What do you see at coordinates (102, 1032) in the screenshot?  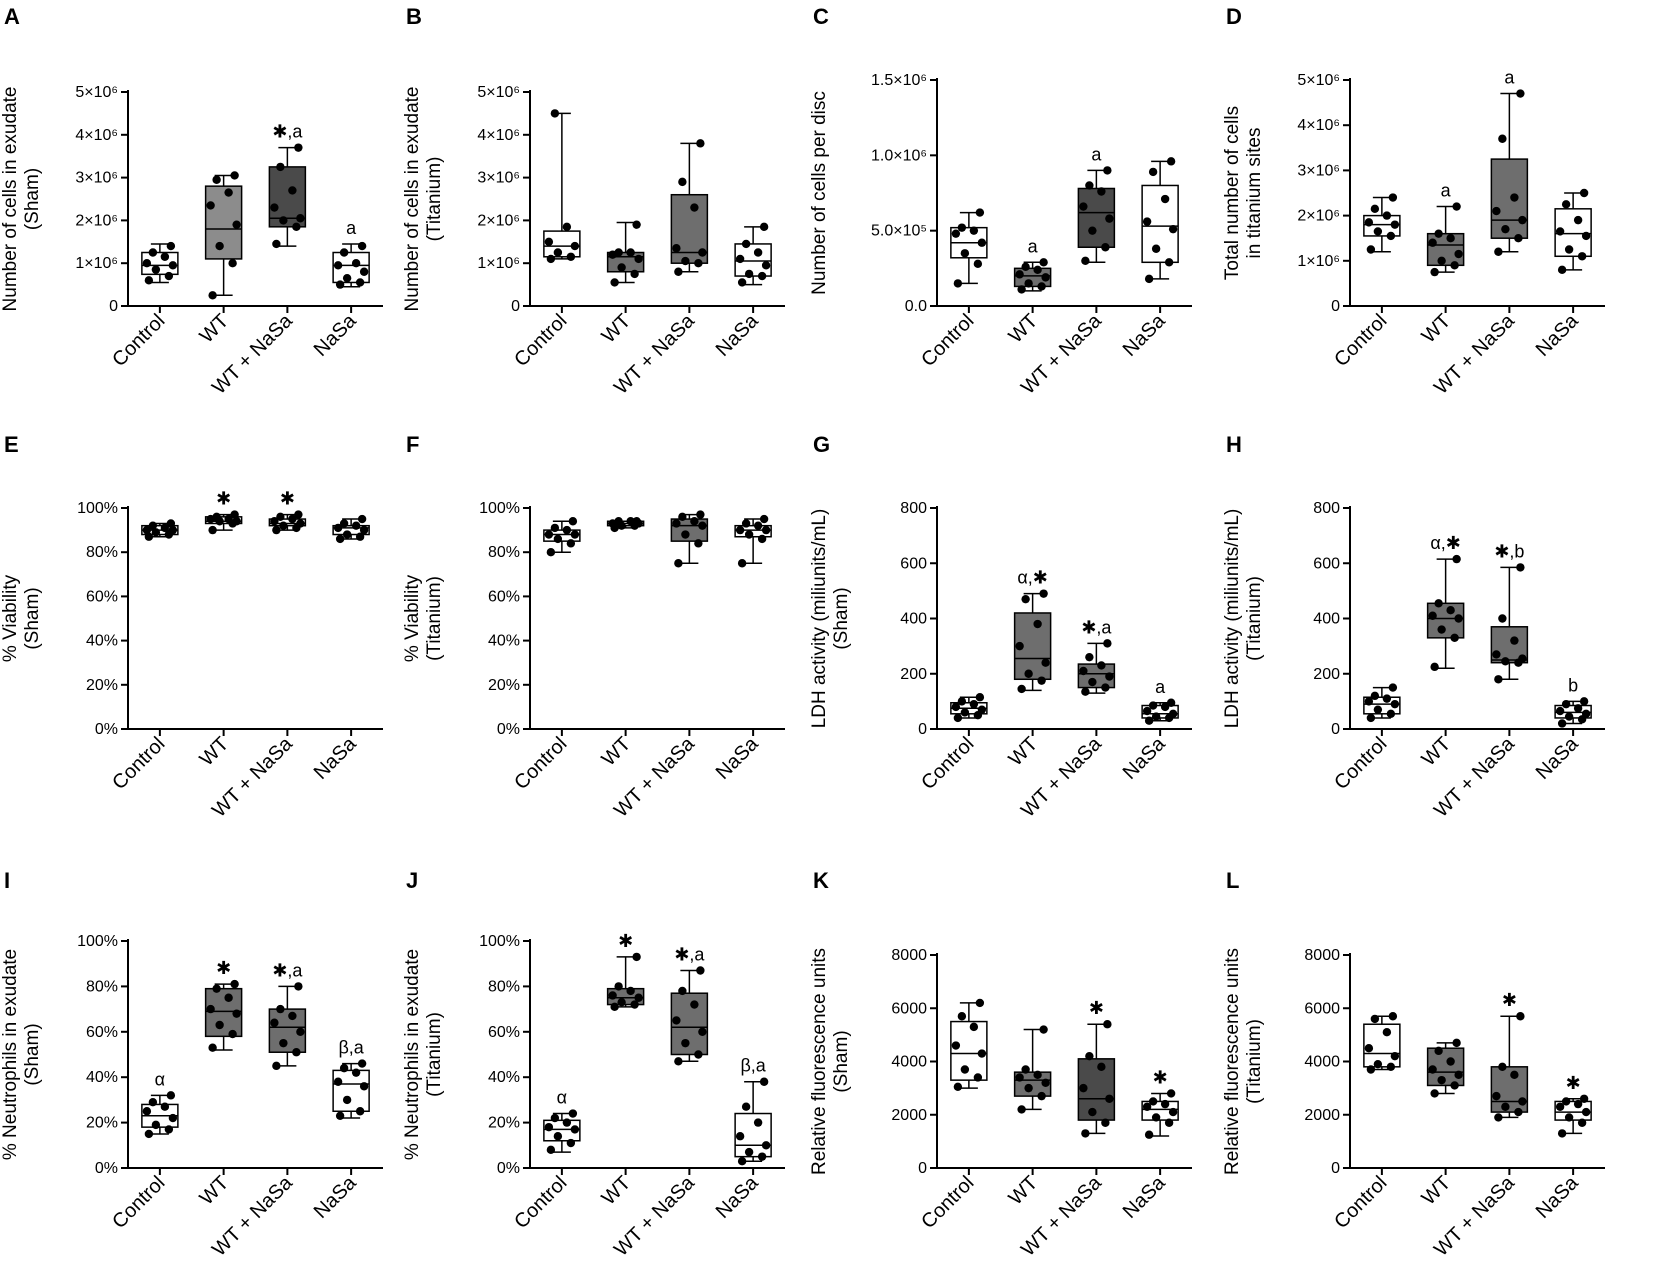 I see `y-tick-label: 60%` at bounding box center [102, 1032].